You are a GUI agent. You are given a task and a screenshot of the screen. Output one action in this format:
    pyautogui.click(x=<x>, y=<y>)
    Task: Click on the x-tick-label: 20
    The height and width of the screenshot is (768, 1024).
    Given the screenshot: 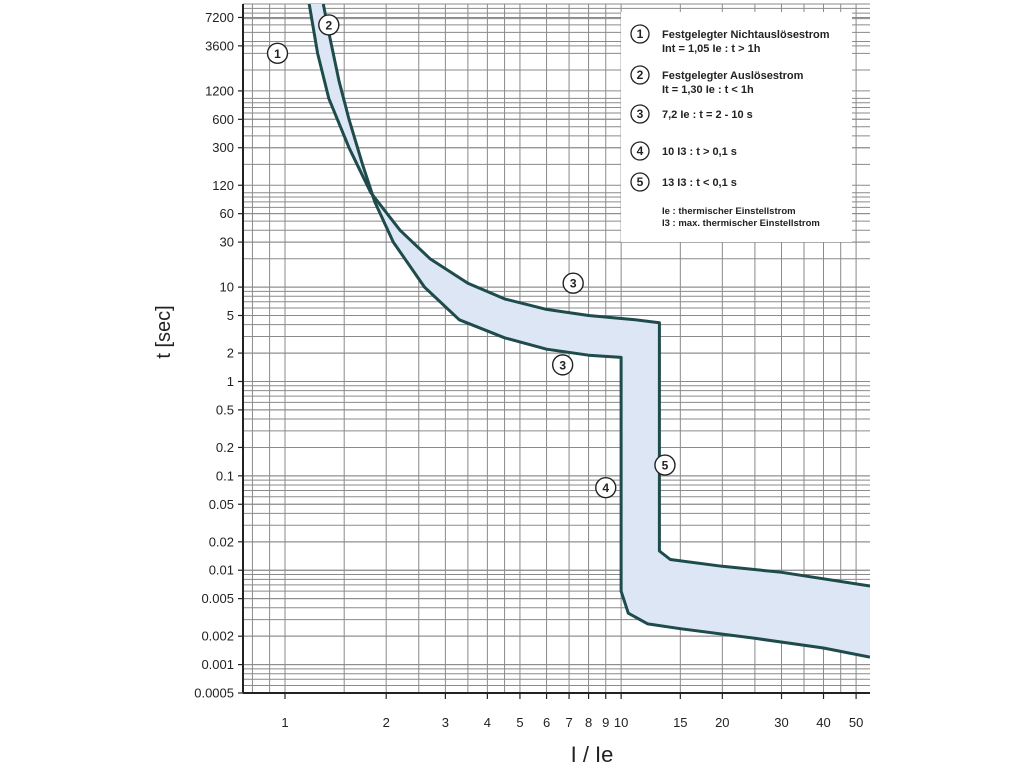 What is the action you would take?
    pyautogui.click(x=722, y=722)
    